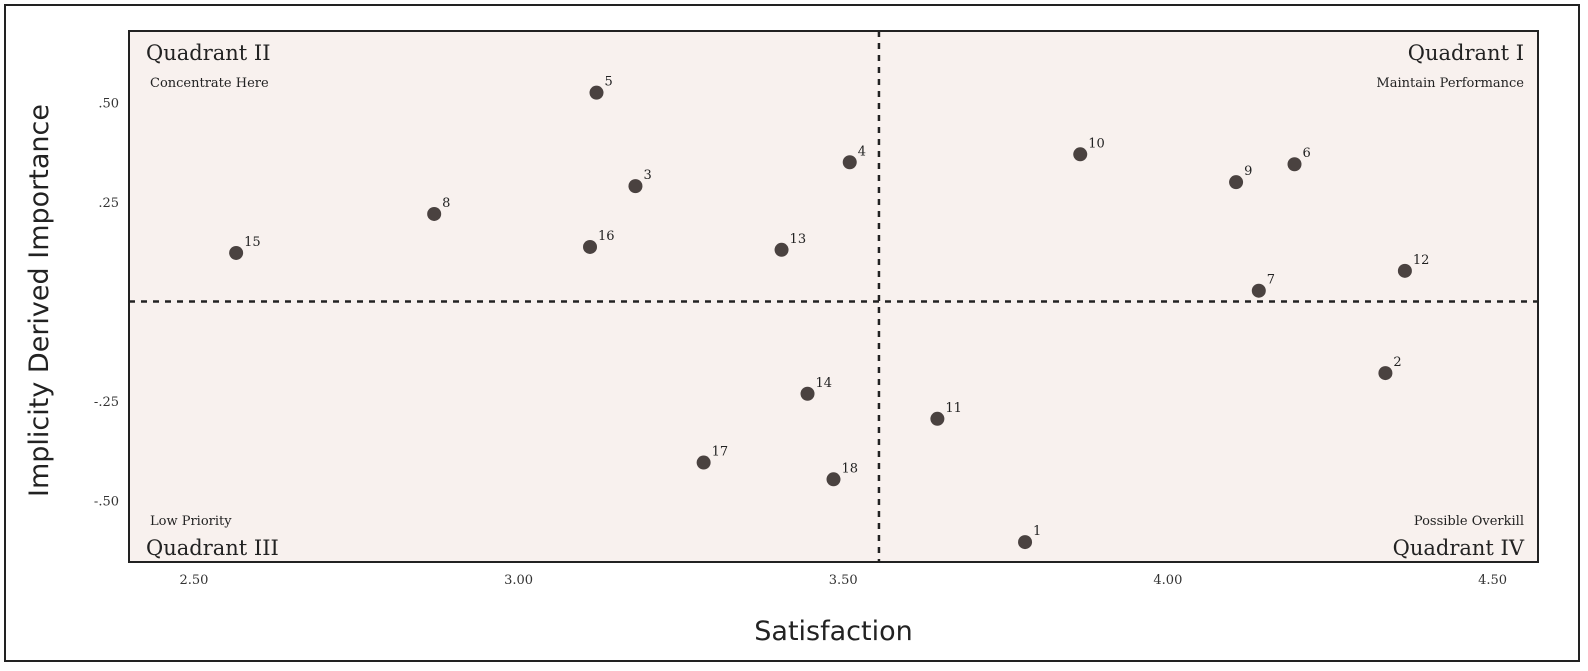  What do you see at coordinates (1421, 260) in the screenshot?
I see `data-point-label: 12` at bounding box center [1421, 260].